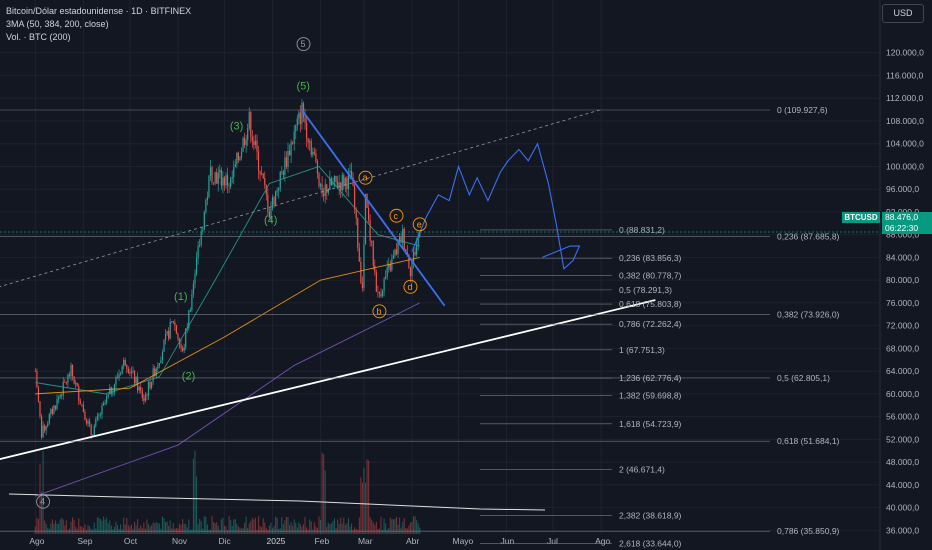 The width and height of the screenshot is (932, 550). Describe the element at coordinates (903, 13) in the screenshot. I see `currency-button: USD` at that location.